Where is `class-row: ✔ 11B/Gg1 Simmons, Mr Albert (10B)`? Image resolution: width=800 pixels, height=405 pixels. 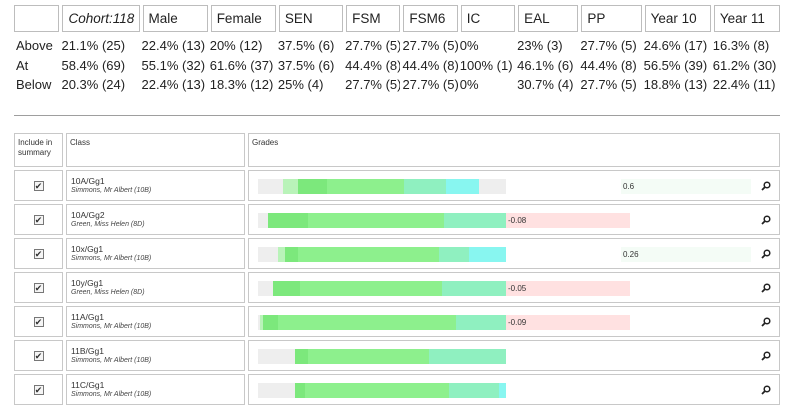 class-row: ✔ 11B/Gg1 Simmons, Mr Albert (10B) is located at coordinates (397, 355).